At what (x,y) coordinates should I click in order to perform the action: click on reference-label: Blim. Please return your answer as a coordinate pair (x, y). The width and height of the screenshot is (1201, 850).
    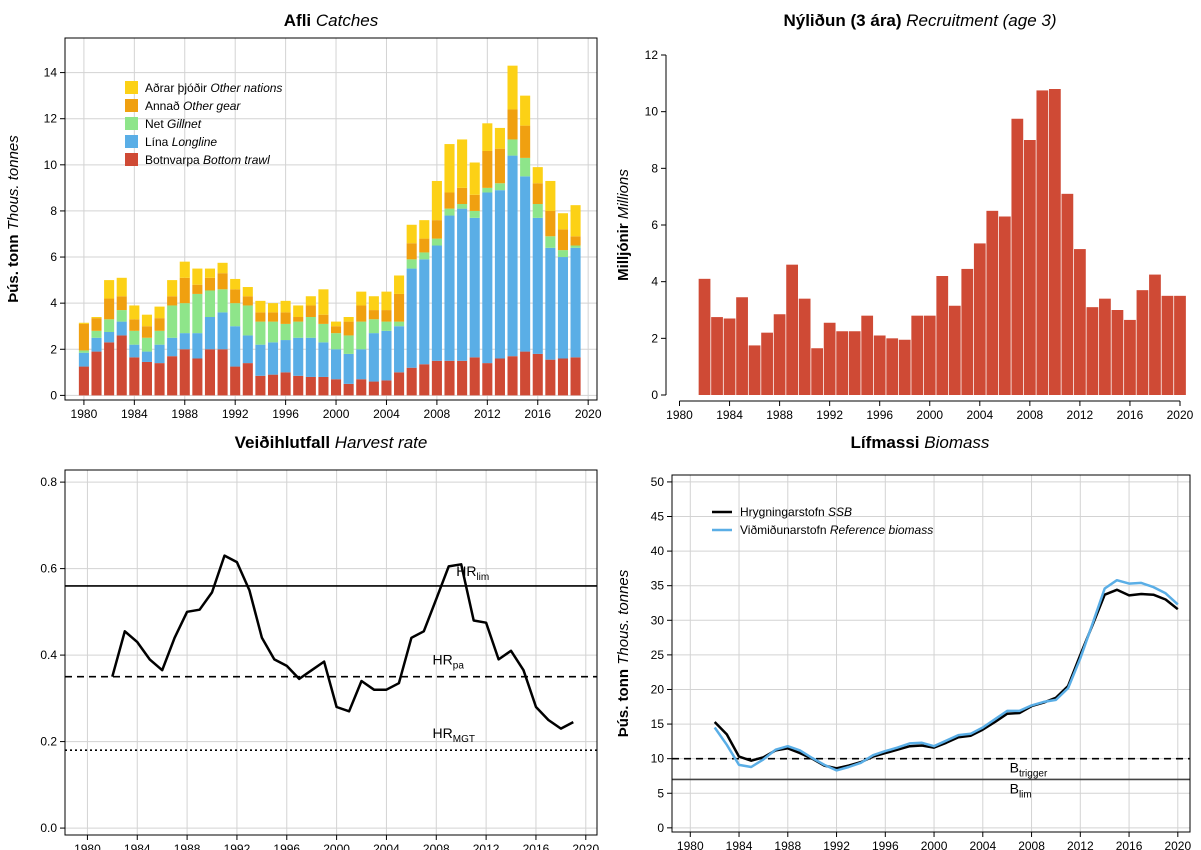
    Looking at the image, I should click on (1021, 790).